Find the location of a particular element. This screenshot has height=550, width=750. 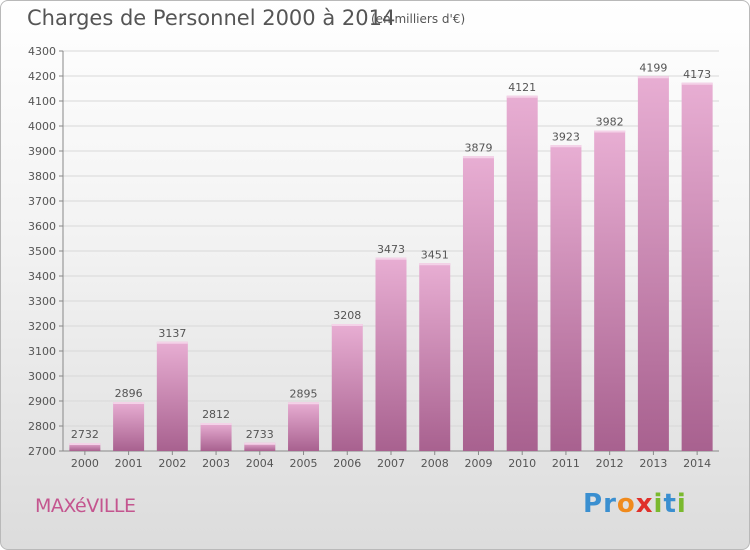

data-label: 3923 is located at coordinates (566, 136).